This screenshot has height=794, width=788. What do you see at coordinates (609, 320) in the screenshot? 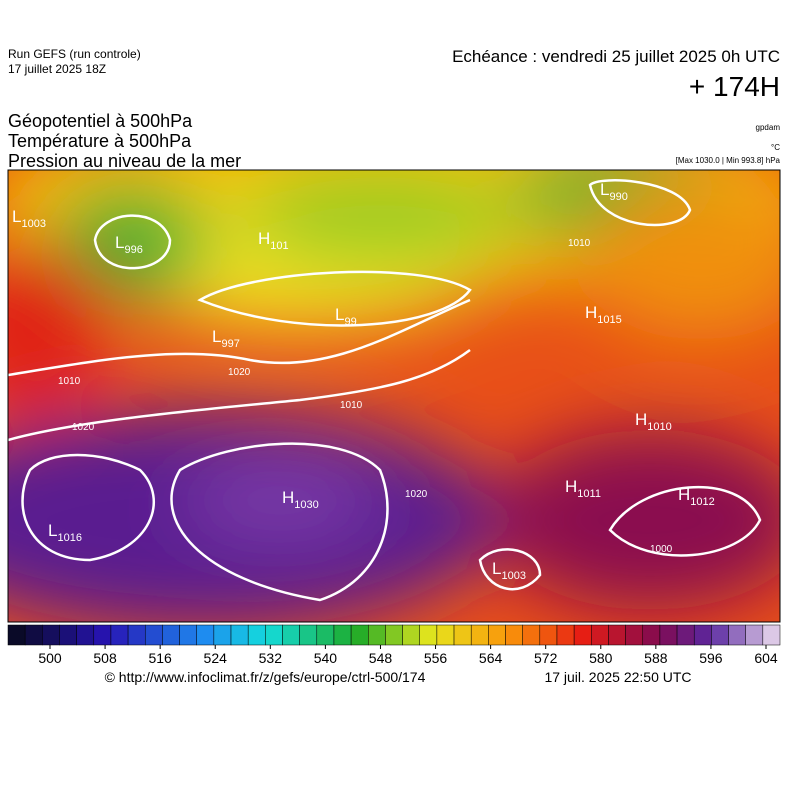
I see `center-value: 1015` at bounding box center [609, 320].